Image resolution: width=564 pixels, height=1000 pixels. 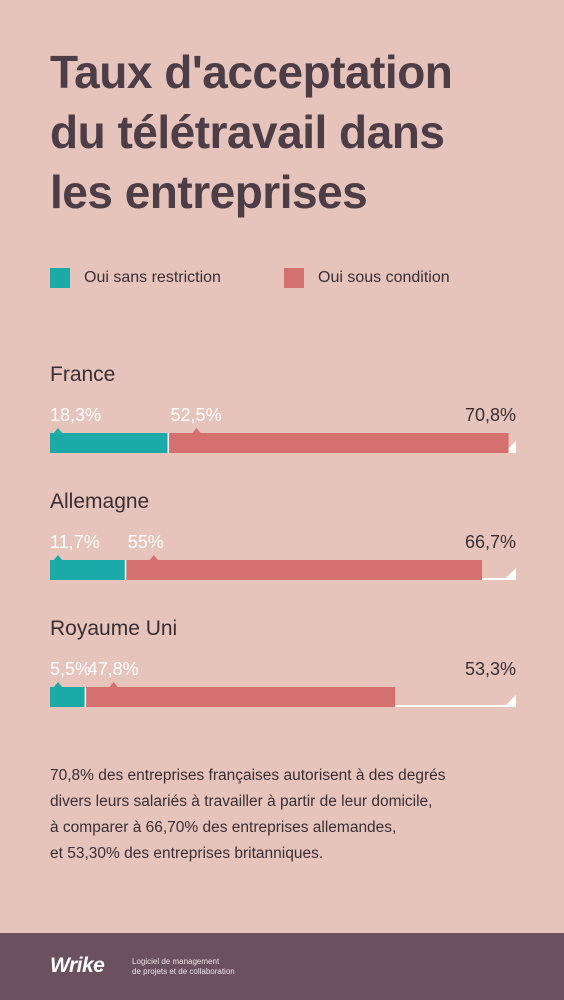 What do you see at coordinates (196, 415) in the screenshot?
I see `value-label: 52,5%` at bounding box center [196, 415].